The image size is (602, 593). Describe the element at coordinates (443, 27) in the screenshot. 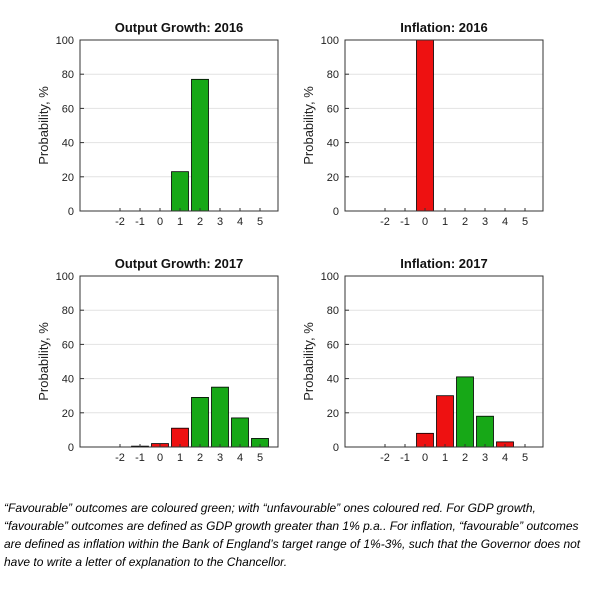

I see `chart-title: Inflation: 2016` at that location.